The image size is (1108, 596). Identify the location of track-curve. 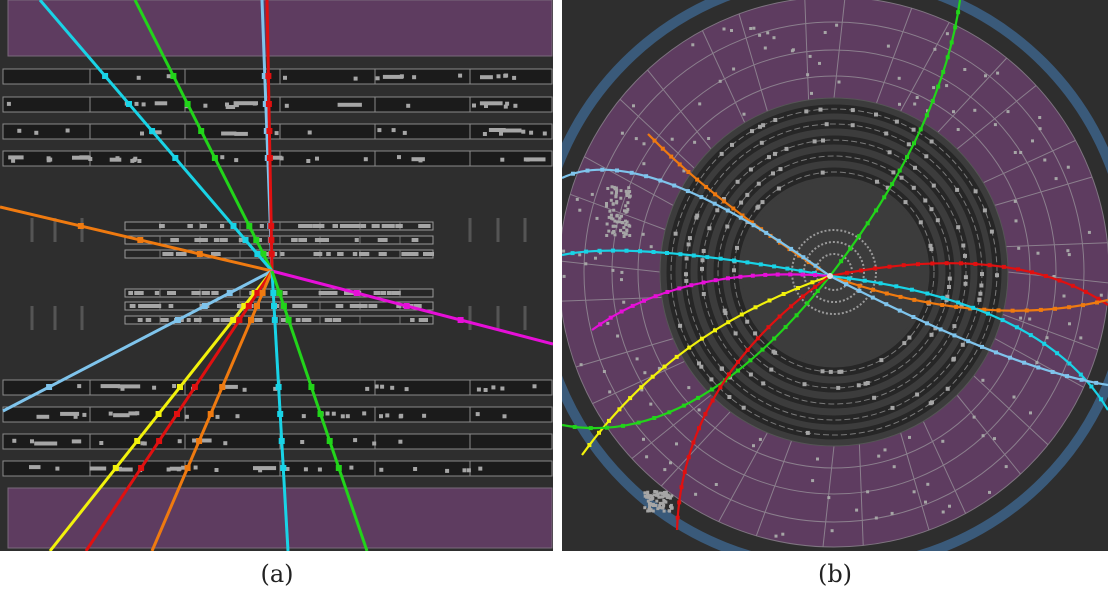
(968, 342).